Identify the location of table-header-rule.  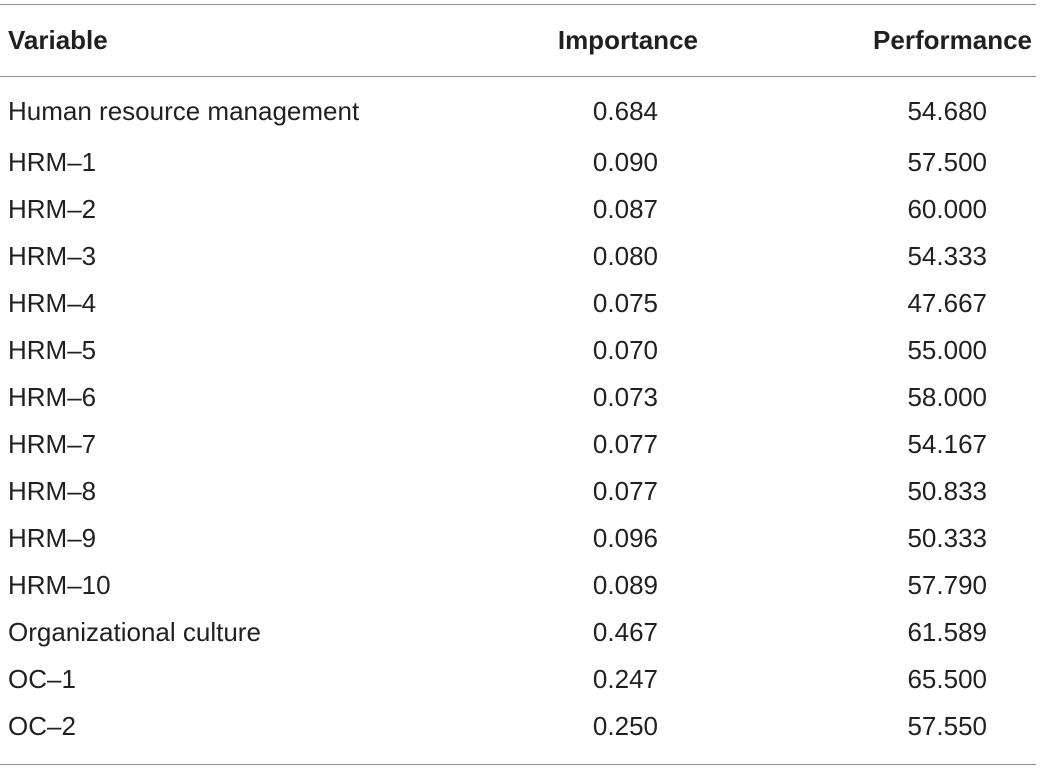
(518, 76).